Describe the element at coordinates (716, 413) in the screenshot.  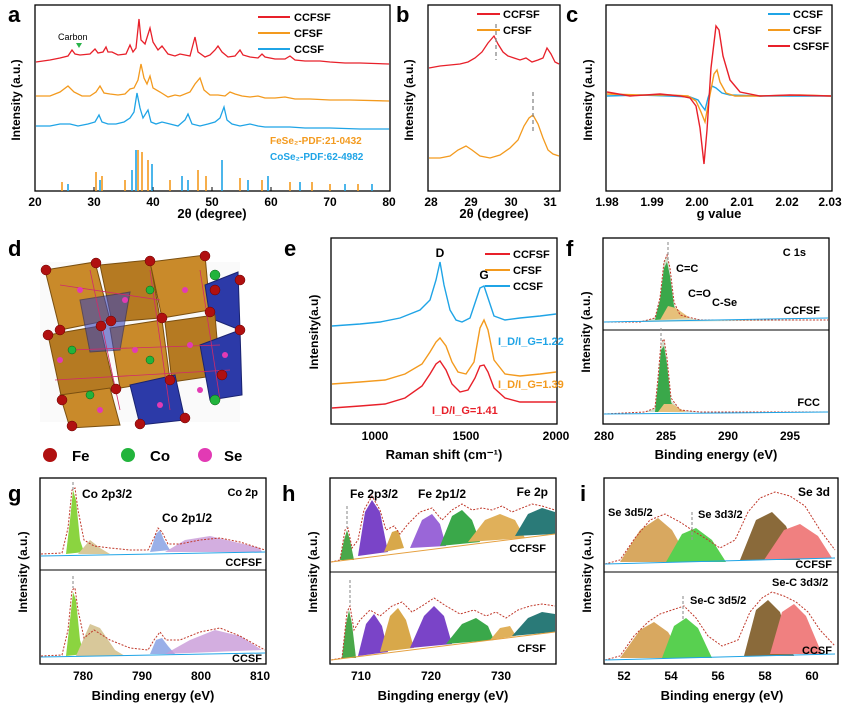
I see `panel-f-baseline` at that location.